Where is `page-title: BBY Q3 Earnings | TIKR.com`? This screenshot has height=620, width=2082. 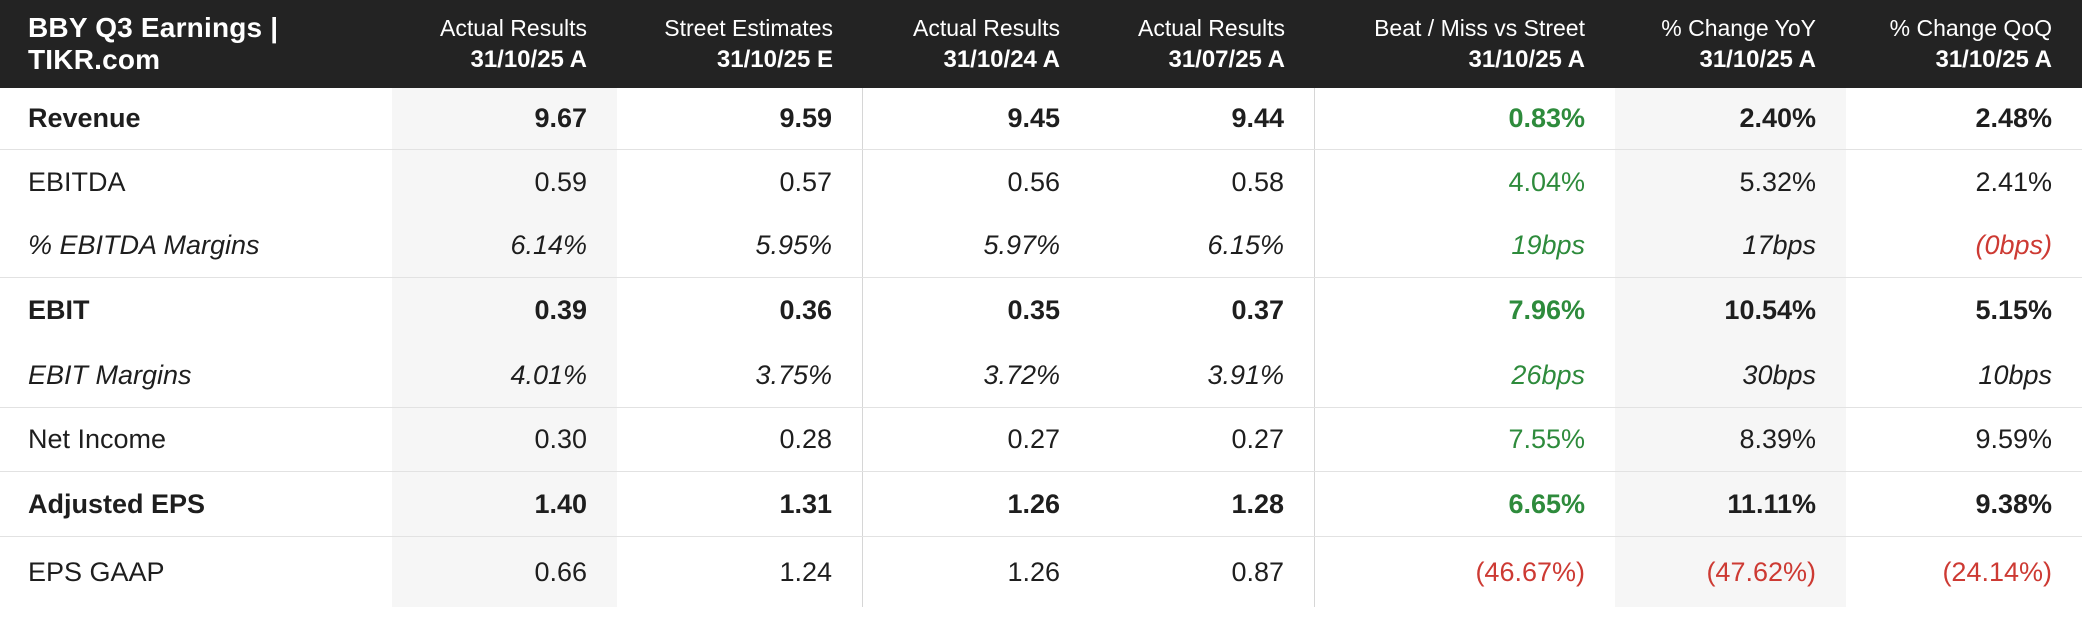
page-title: BBY Q3 Earnings | TIKR.com is located at coordinates (153, 43).